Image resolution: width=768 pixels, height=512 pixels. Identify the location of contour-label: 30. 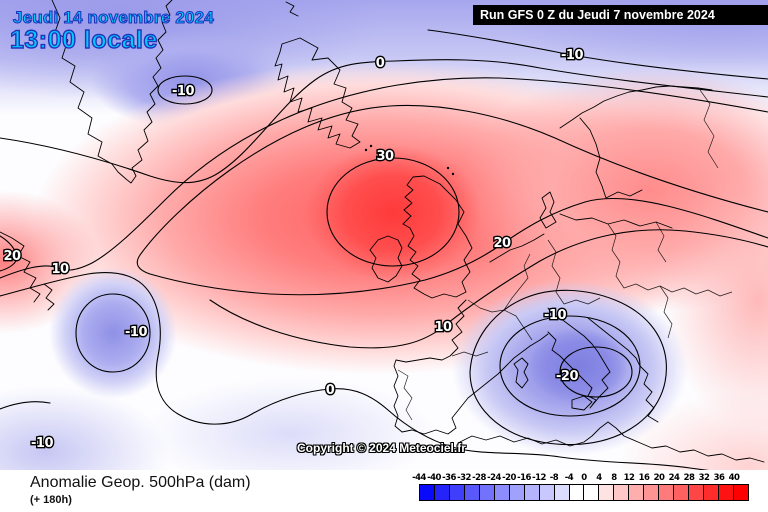
(385, 156).